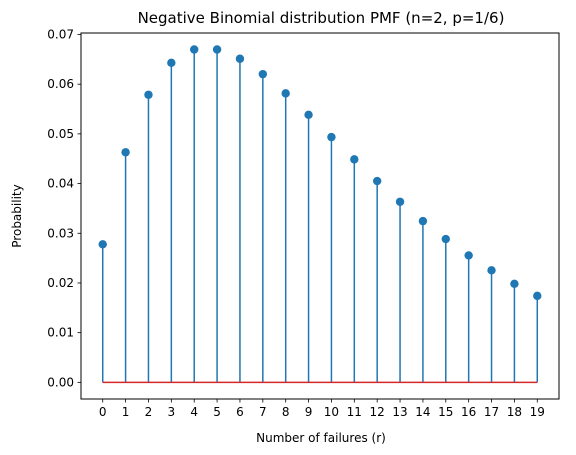  Describe the element at coordinates (491, 412) in the screenshot. I see `x-tick-label: 17` at that location.